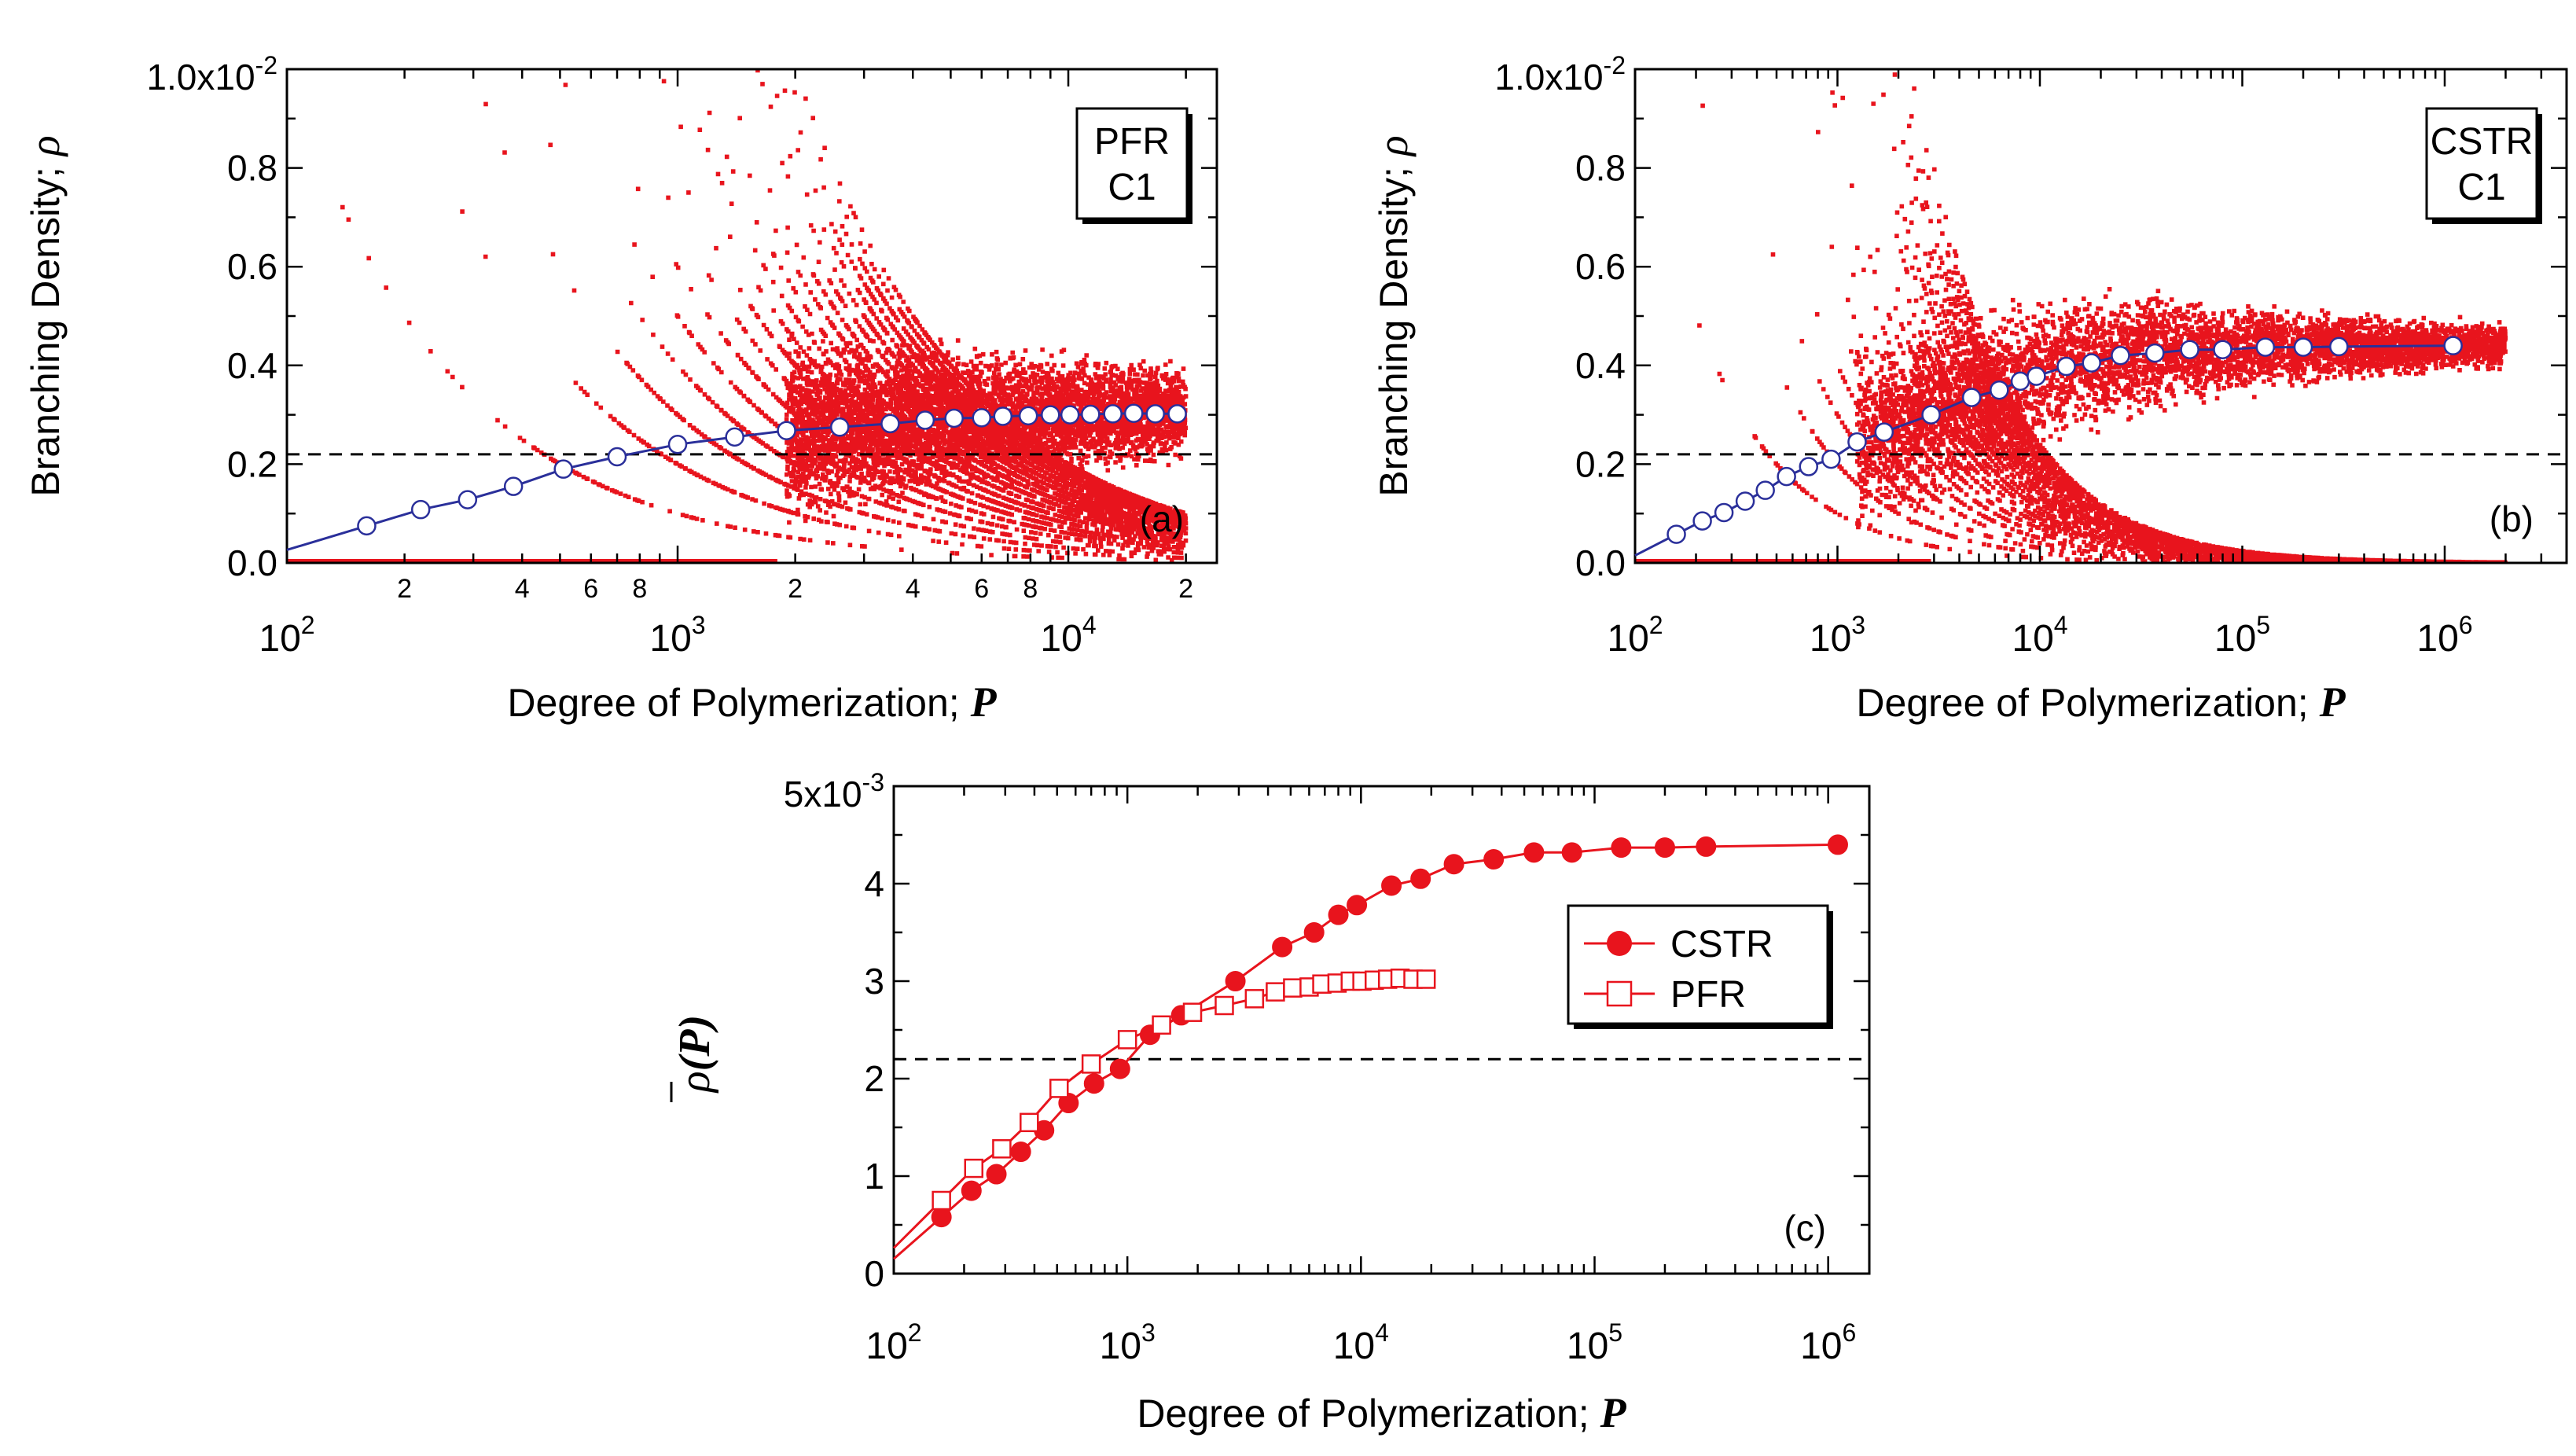 The width and height of the screenshot is (2576, 1456). What do you see at coordinates (2101, 702) in the screenshot?
I see `x-axis-label: Degree of Polymerization; P` at bounding box center [2101, 702].